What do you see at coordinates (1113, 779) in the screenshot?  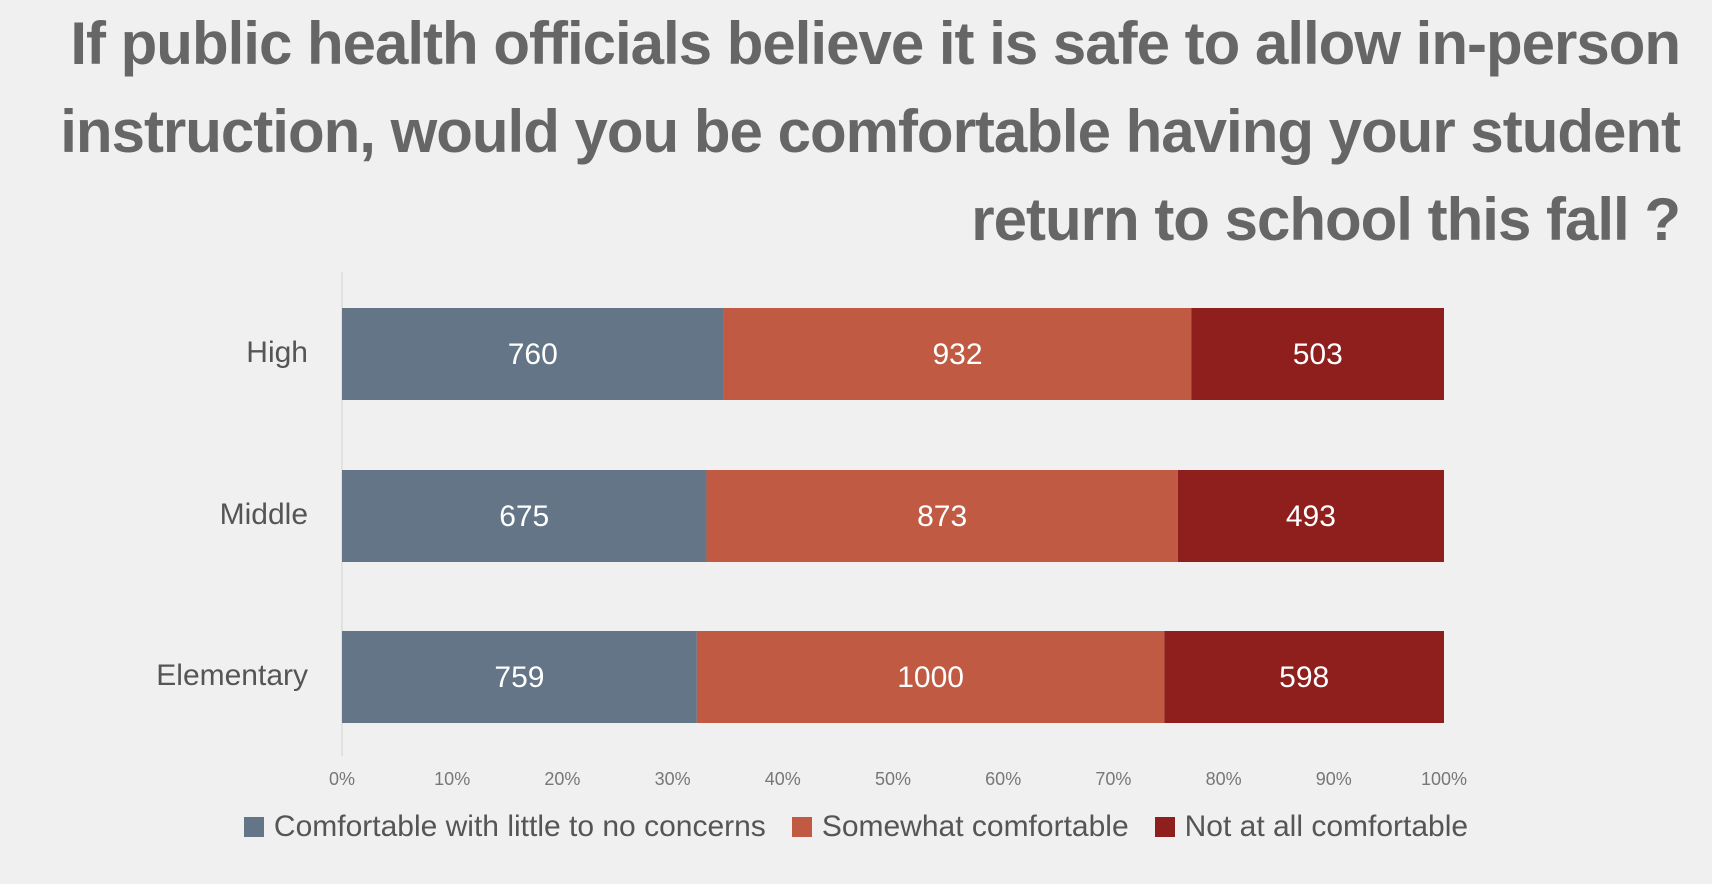 I see `x-tick-label: 70%` at bounding box center [1113, 779].